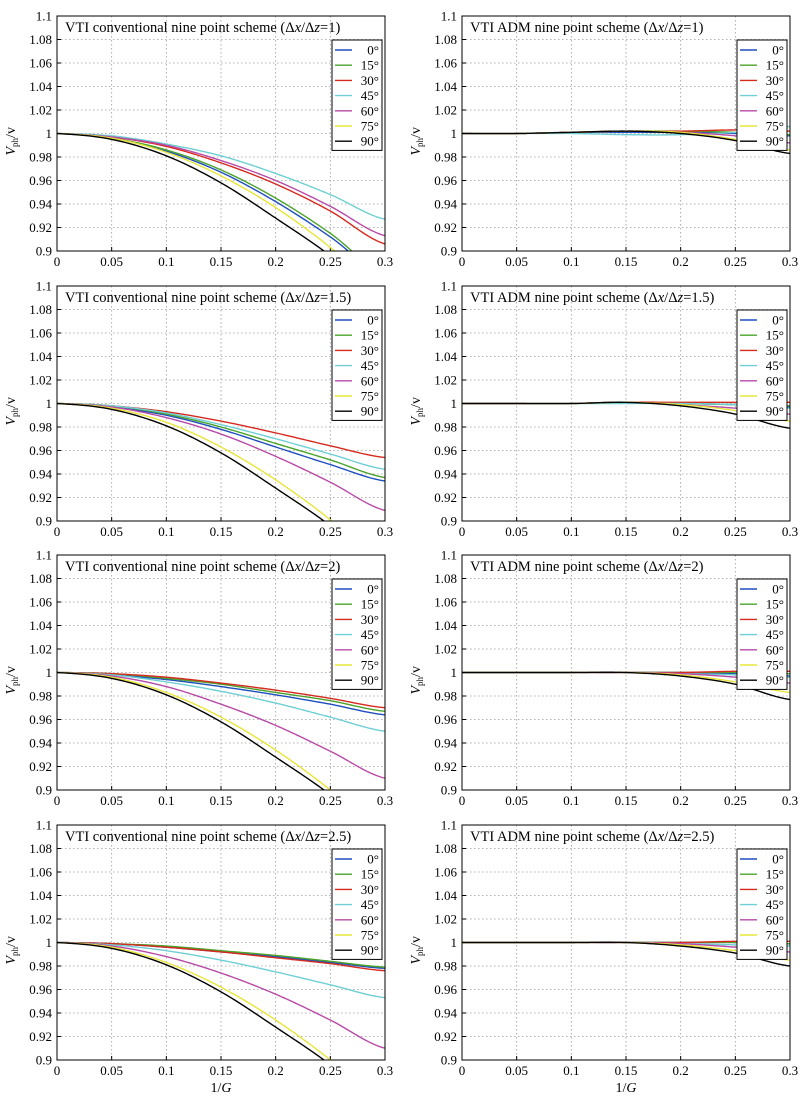 This screenshot has height=1099, width=800. Describe the element at coordinates (180, 28) in the screenshot. I see `title-part: VTI conventional nine point scheme (Δ` at that location.